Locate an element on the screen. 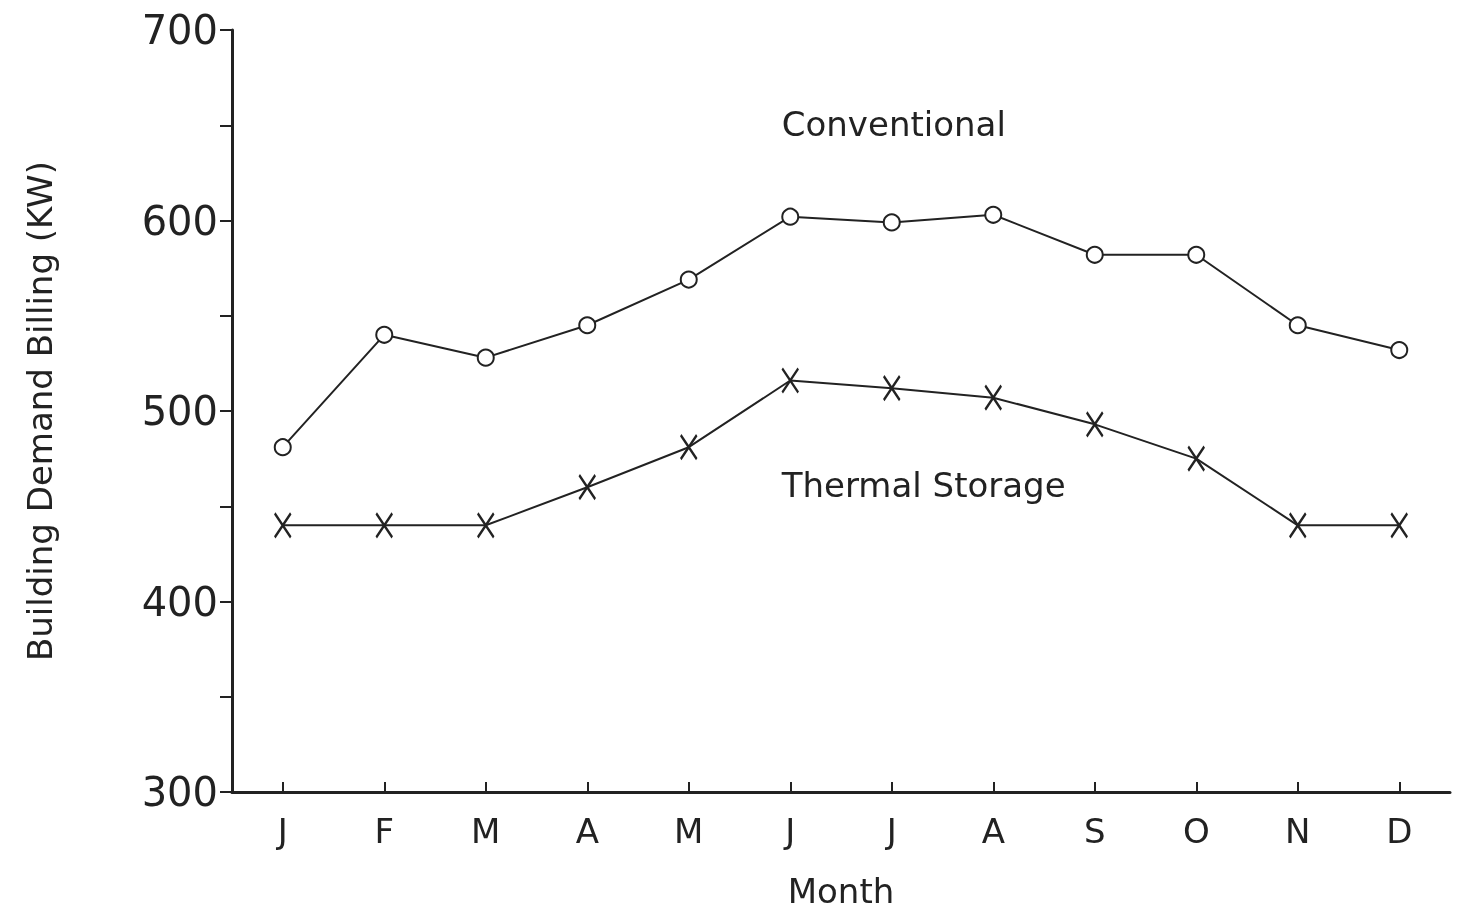  x-tick-label: D is located at coordinates (1399, 831).